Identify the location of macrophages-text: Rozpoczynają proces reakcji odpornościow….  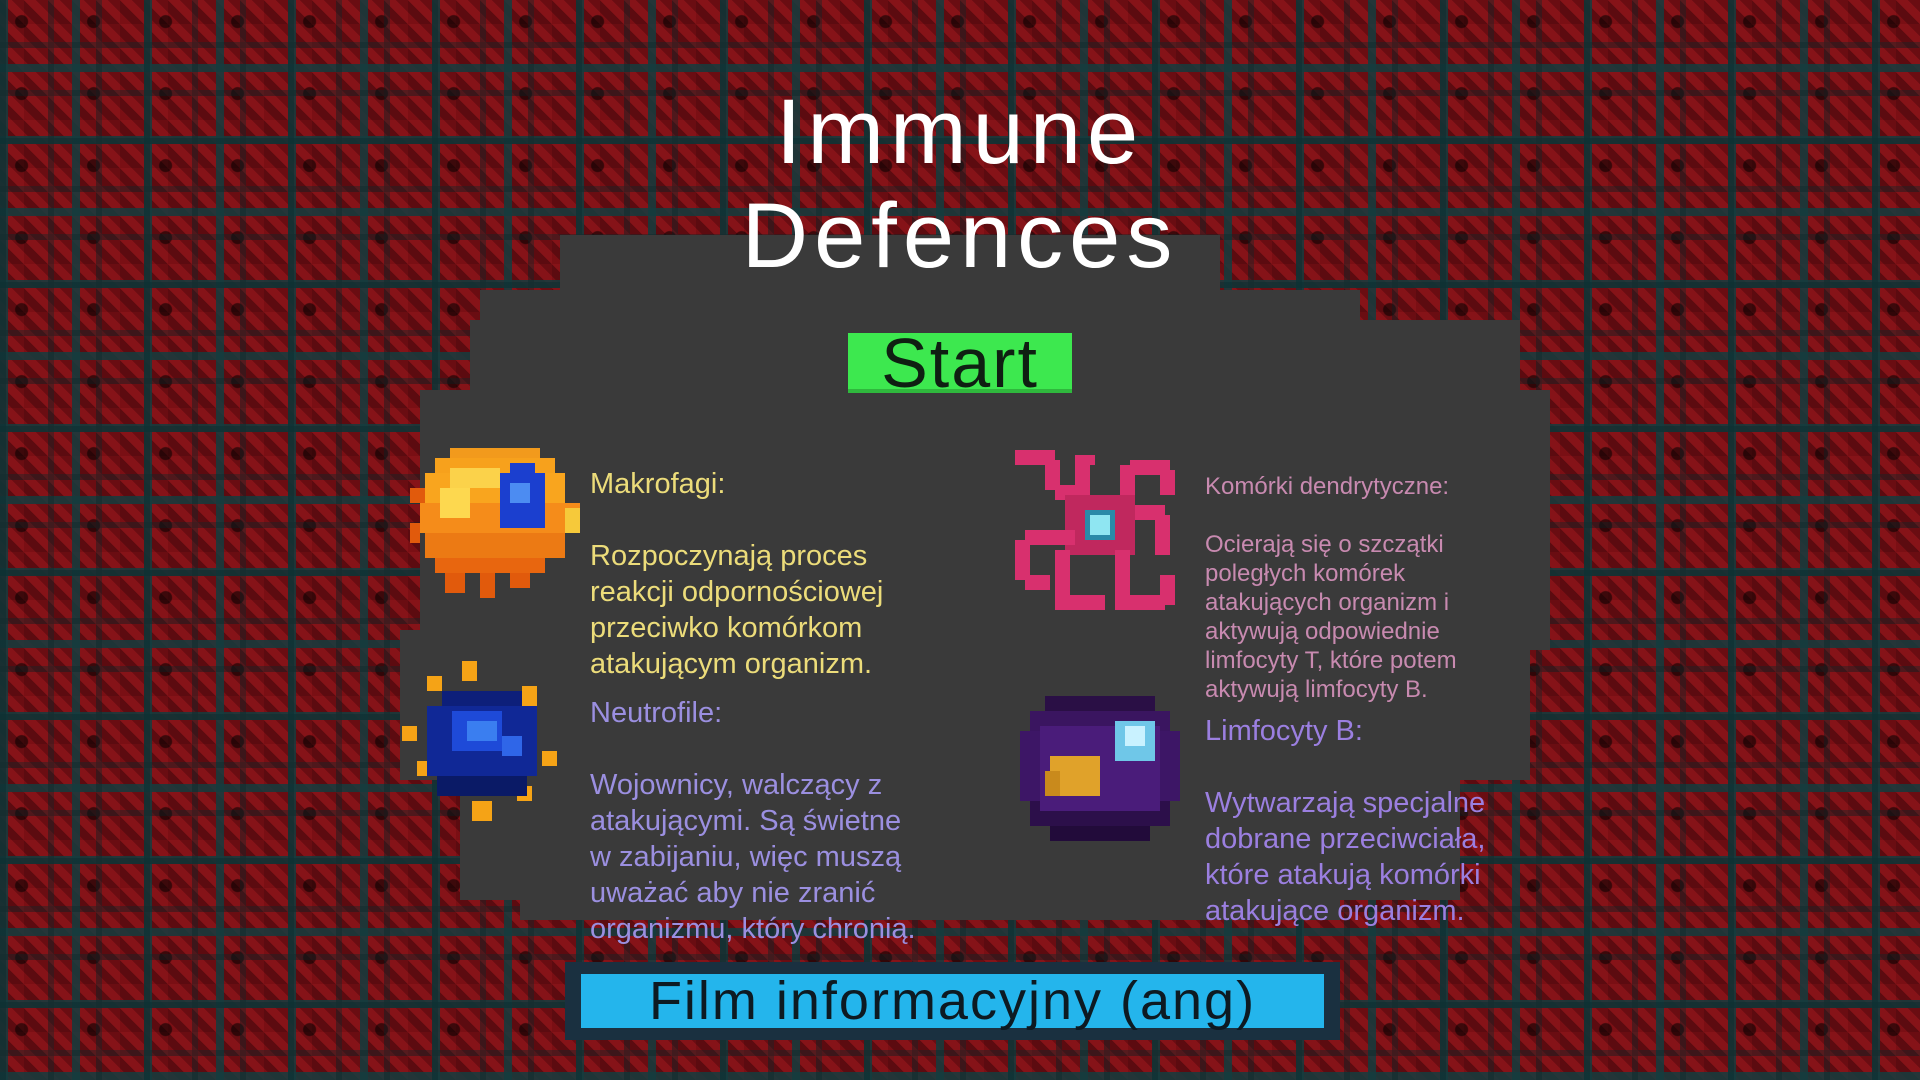
(737, 610).